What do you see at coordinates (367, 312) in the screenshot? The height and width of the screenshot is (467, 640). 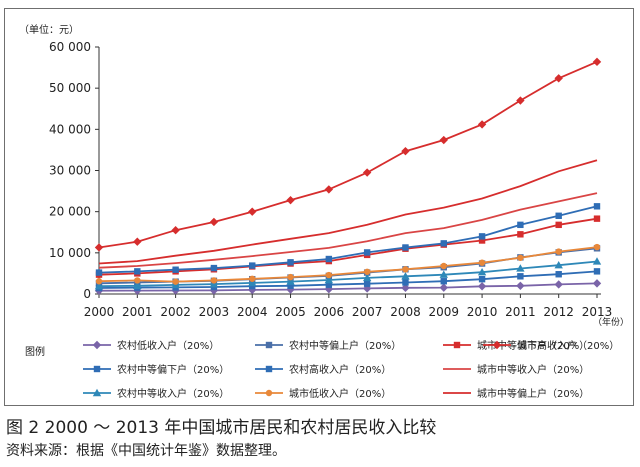 I see `x-tick-label: 2007` at bounding box center [367, 312].